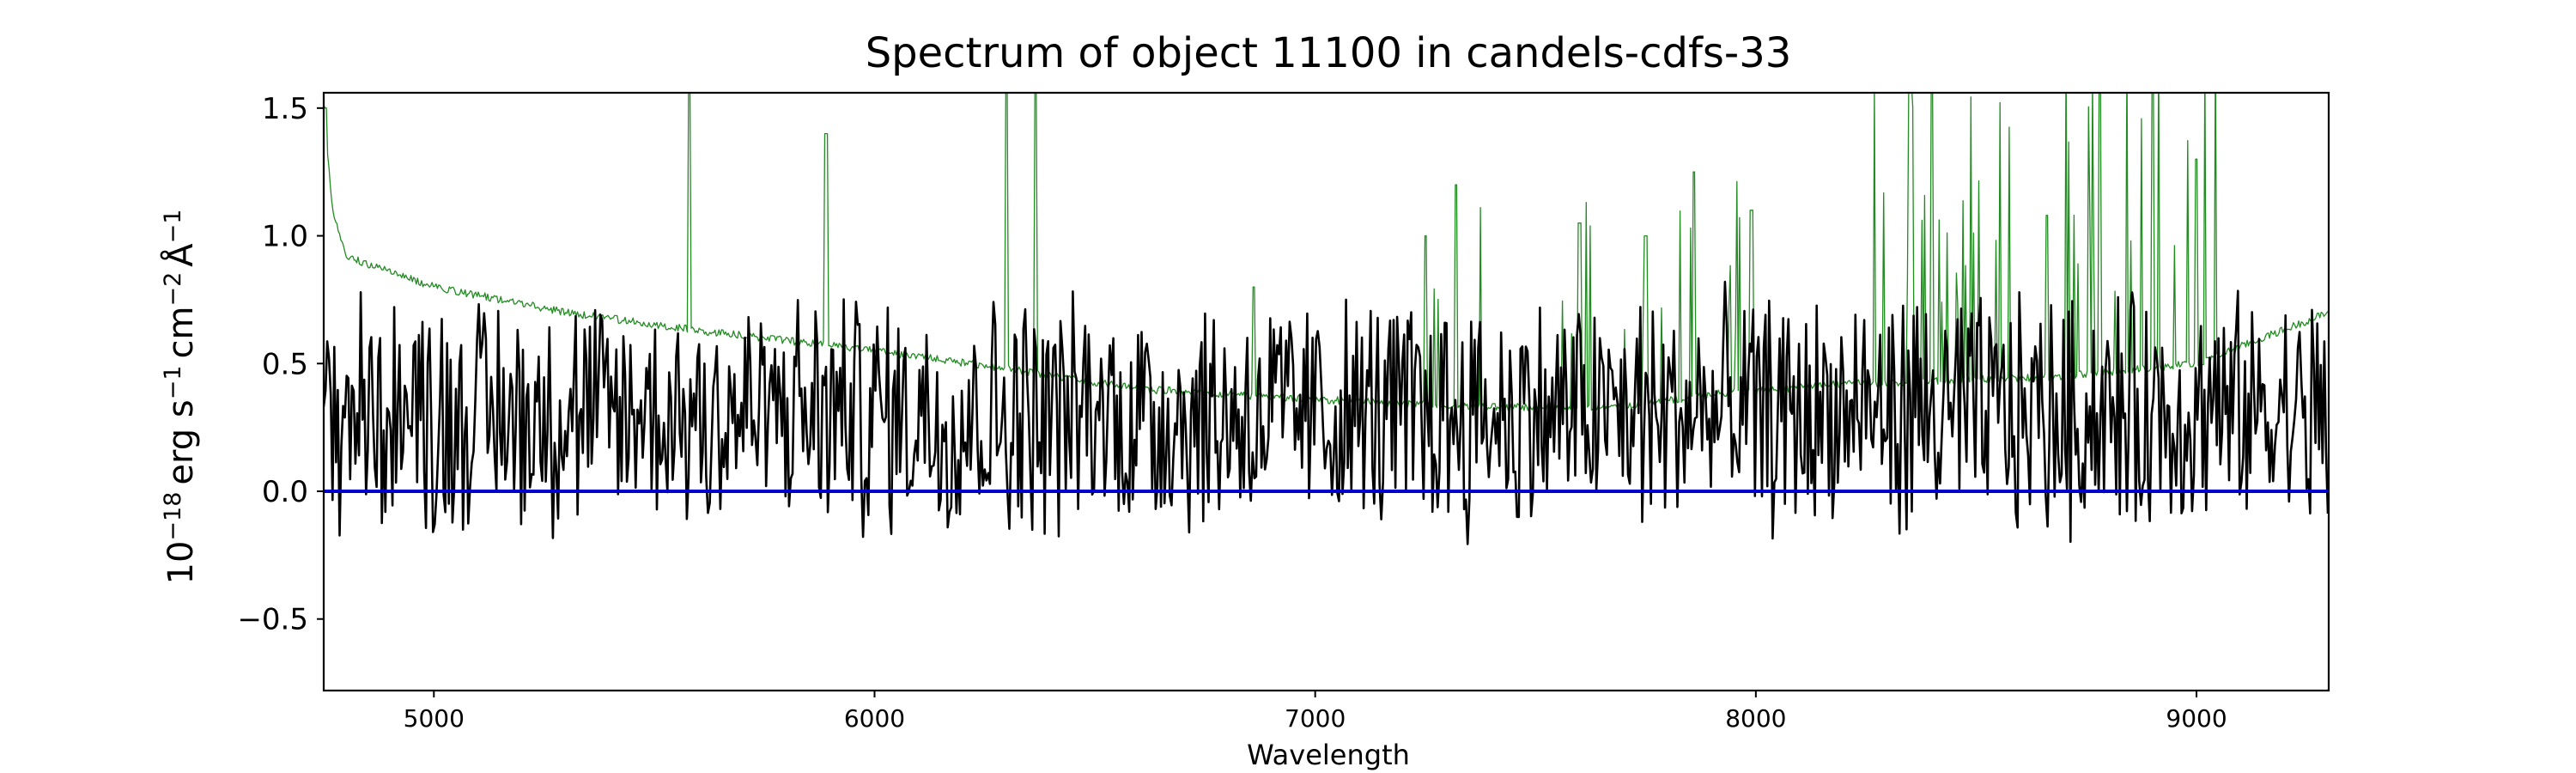 This screenshot has width=2576, height=773. What do you see at coordinates (285, 237) in the screenshot?
I see `y-tick-label: 1.0` at bounding box center [285, 237].